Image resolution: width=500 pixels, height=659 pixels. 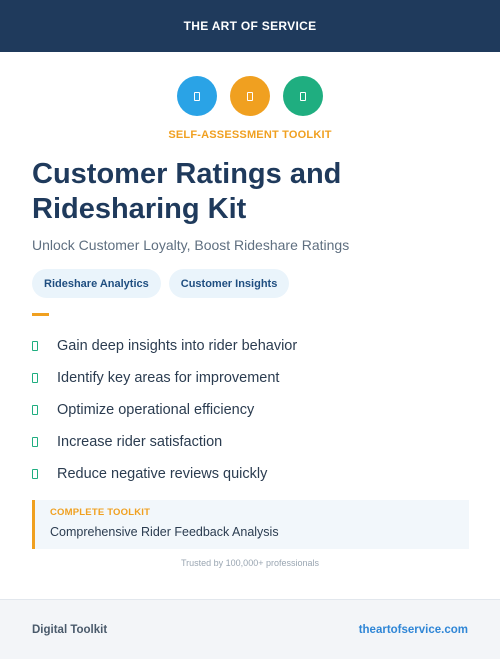 I want to click on icon-row, so click(x=250, y=96).